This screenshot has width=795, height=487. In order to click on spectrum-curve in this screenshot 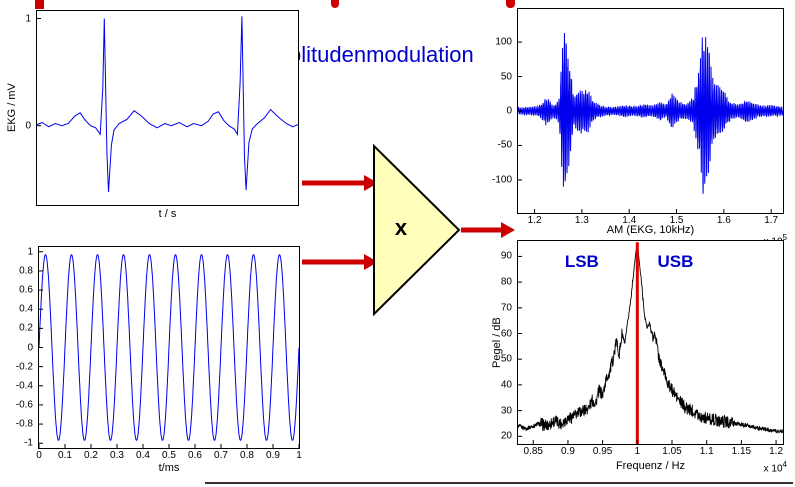, I will do `click(650, 343)`.